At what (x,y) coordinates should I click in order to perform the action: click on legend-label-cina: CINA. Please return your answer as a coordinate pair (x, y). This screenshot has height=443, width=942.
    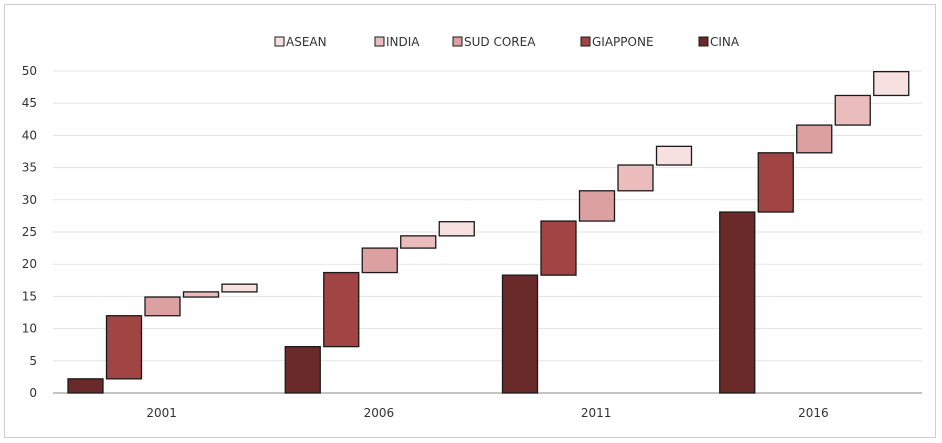
    Looking at the image, I should click on (725, 42).